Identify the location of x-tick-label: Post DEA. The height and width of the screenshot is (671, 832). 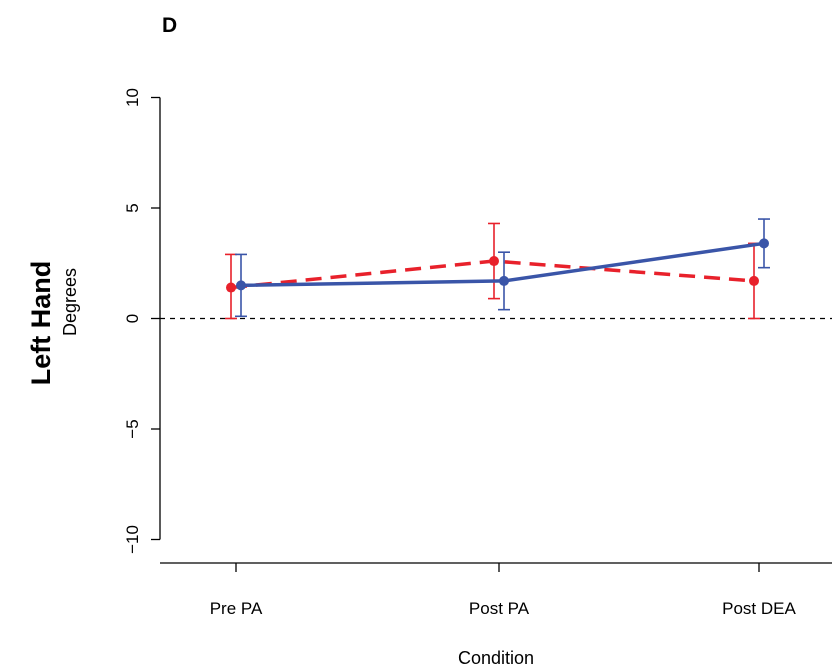
(759, 608).